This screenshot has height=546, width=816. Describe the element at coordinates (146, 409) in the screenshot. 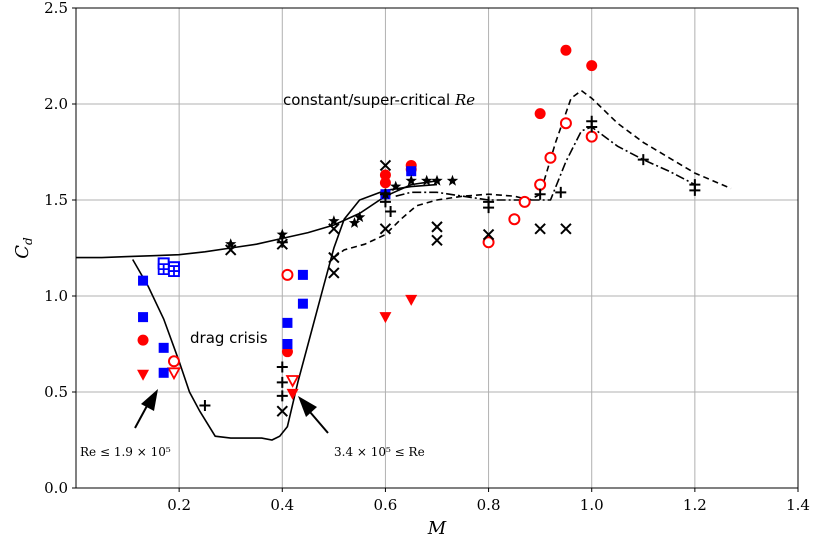

I see `arrow-low-re` at that location.